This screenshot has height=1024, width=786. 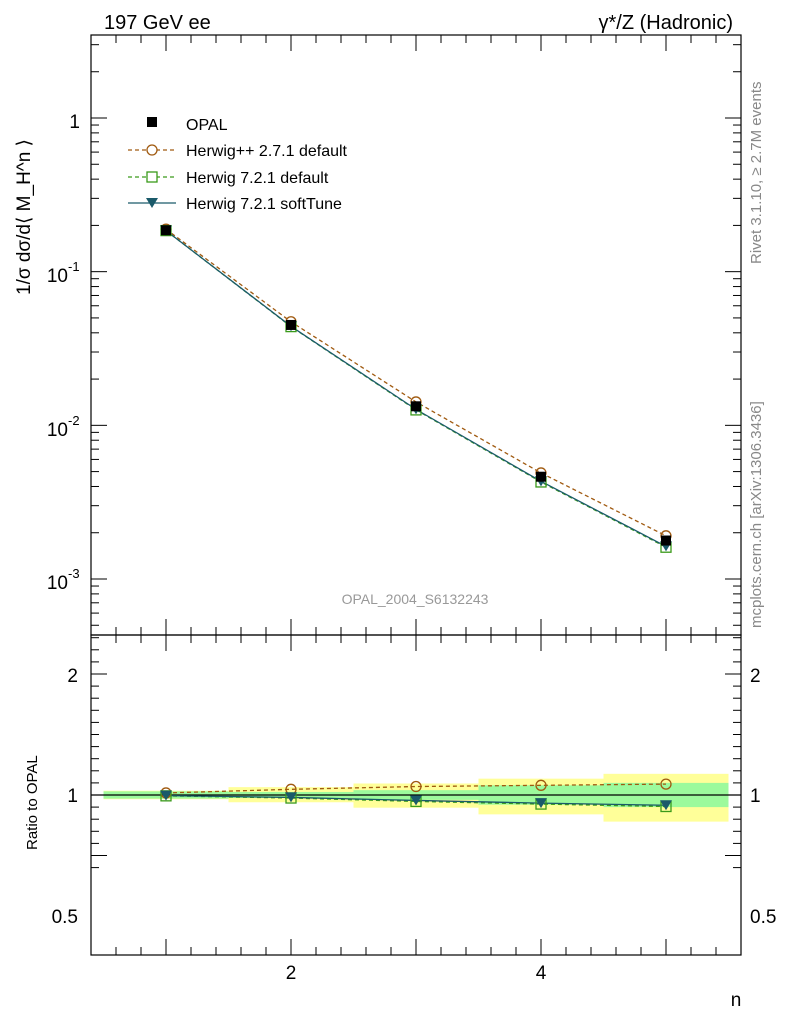 I want to click on ytick-label-0p01-exp: -2, so click(x=74, y=420).